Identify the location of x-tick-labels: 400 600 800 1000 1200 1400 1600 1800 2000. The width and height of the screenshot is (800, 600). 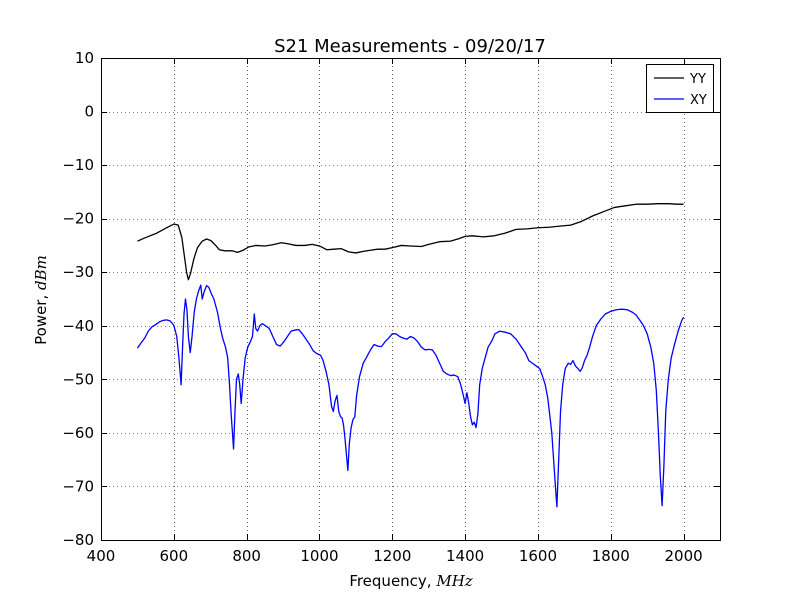
(395, 556).